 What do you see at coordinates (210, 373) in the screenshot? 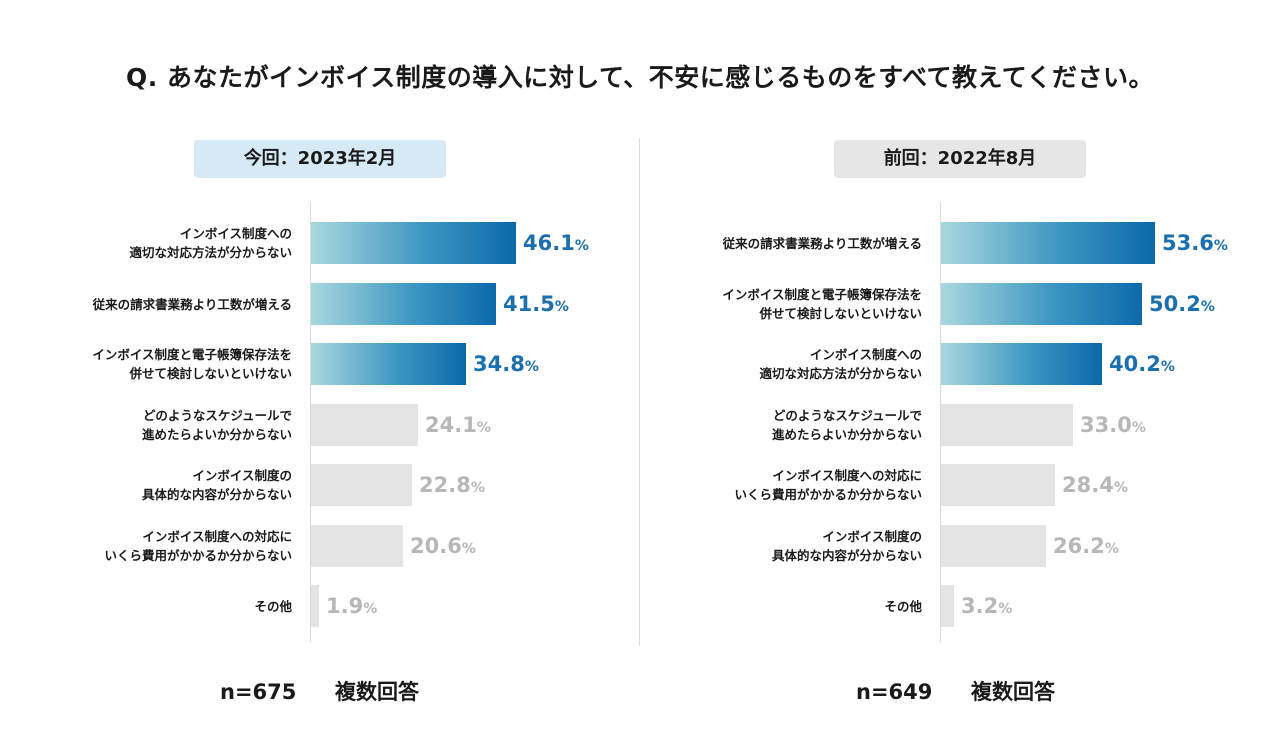
I see `category-label-line: 併せて検討しないといけない` at bounding box center [210, 373].